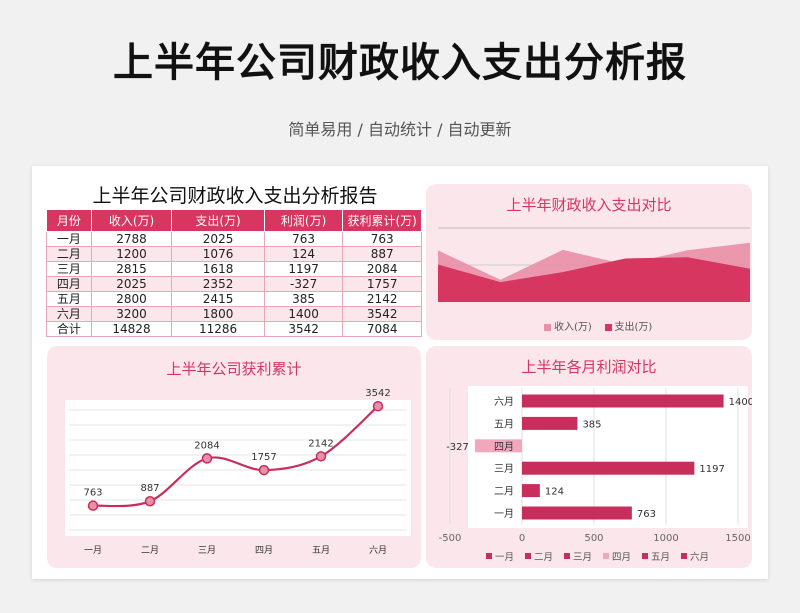 The width and height of the screenshot is (800, 613). Describe the element at coordinates (504, 402) in the screenshot. I see `y-category-label: 六月` at that location.